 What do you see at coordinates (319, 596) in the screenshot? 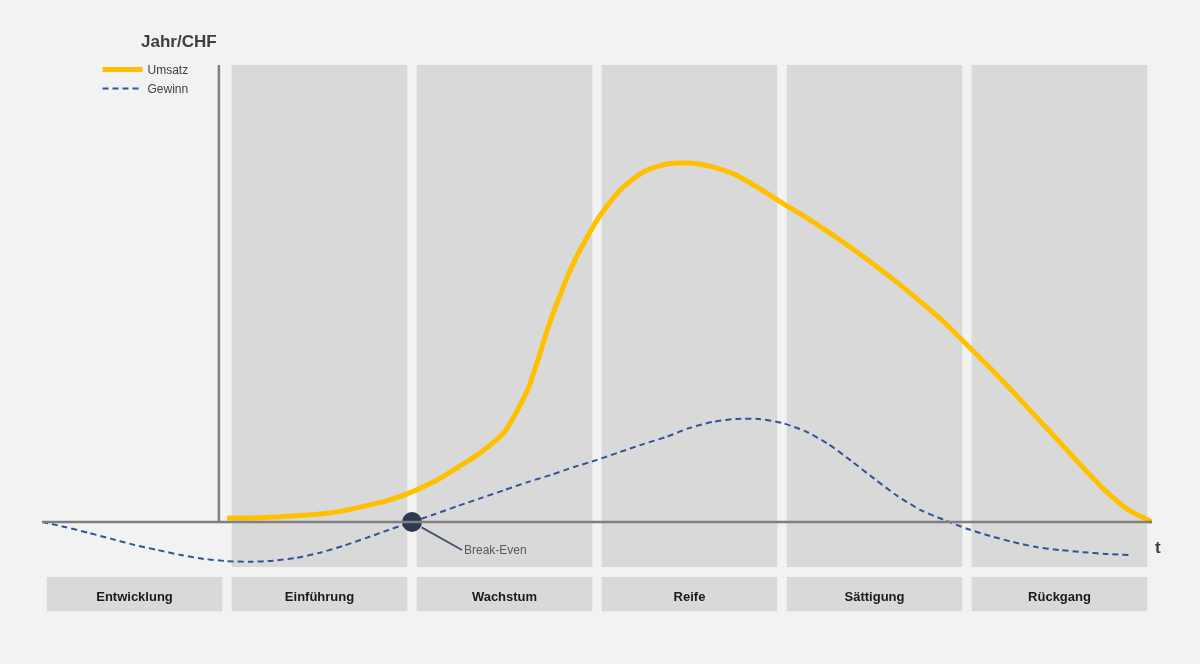
I see `x-tick-label: Einführung` at bounding box center [319, 596].